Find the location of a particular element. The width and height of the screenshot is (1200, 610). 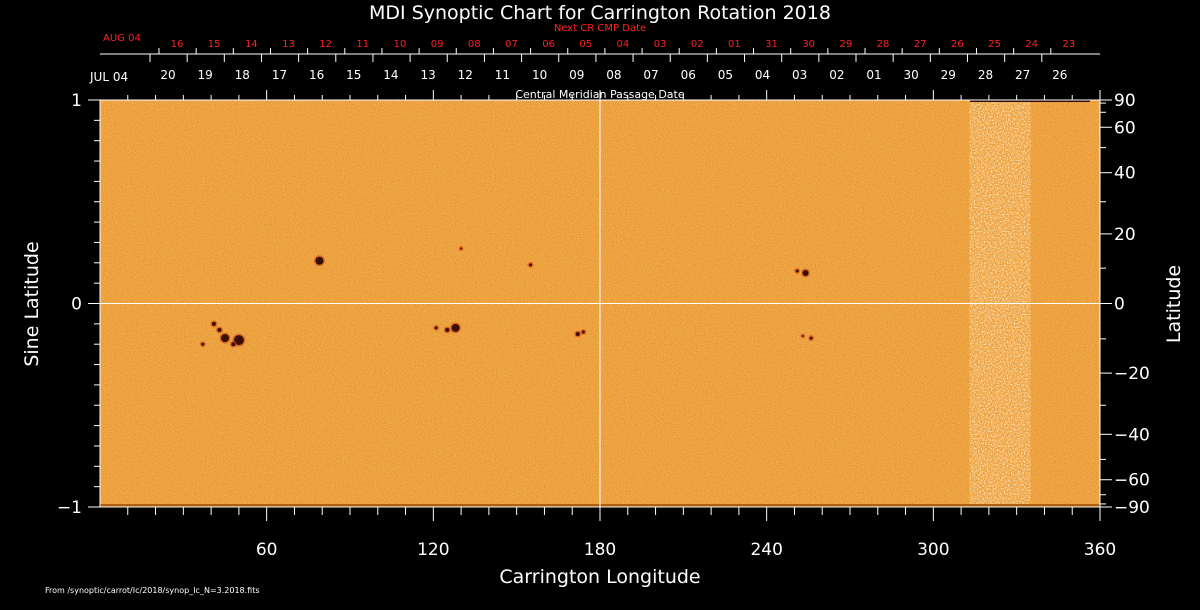

next-date-label: 03 is located at coordinates (660, 44).